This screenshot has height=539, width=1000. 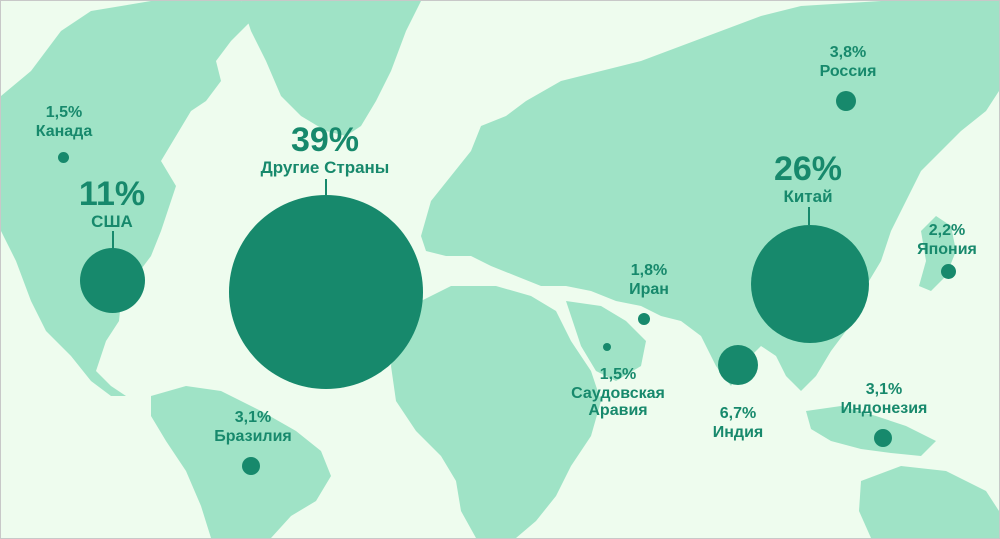 I want to click on label-brazil: 3,1% Бразилия, so click(x=253, y=427).